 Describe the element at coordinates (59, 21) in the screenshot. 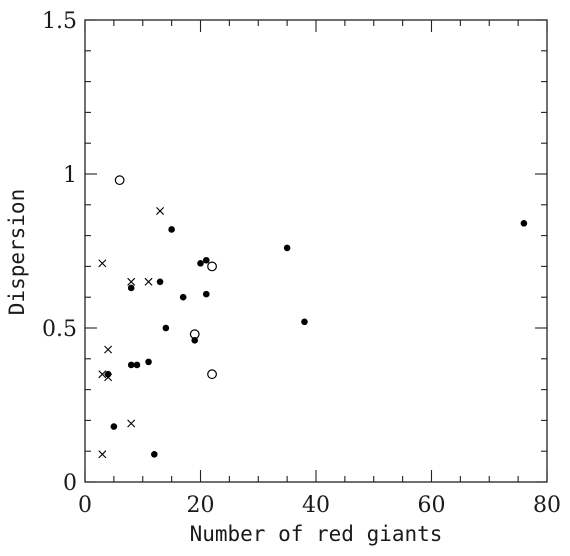

I see `y-tick-label: 1.5` at that location.